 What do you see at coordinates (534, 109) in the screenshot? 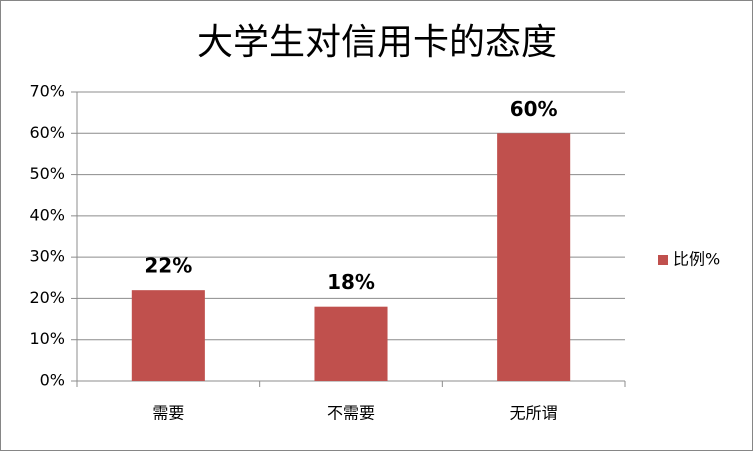
I see `data-label: 60%` at bounding box center [534, 109].